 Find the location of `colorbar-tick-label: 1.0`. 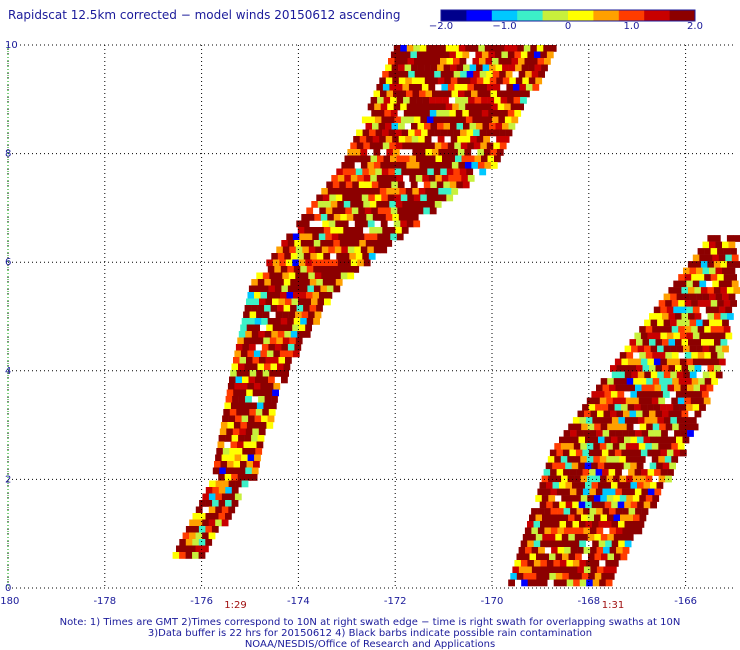

colorbar-tick-label: 1.0 is located at coordinates (631, 26).